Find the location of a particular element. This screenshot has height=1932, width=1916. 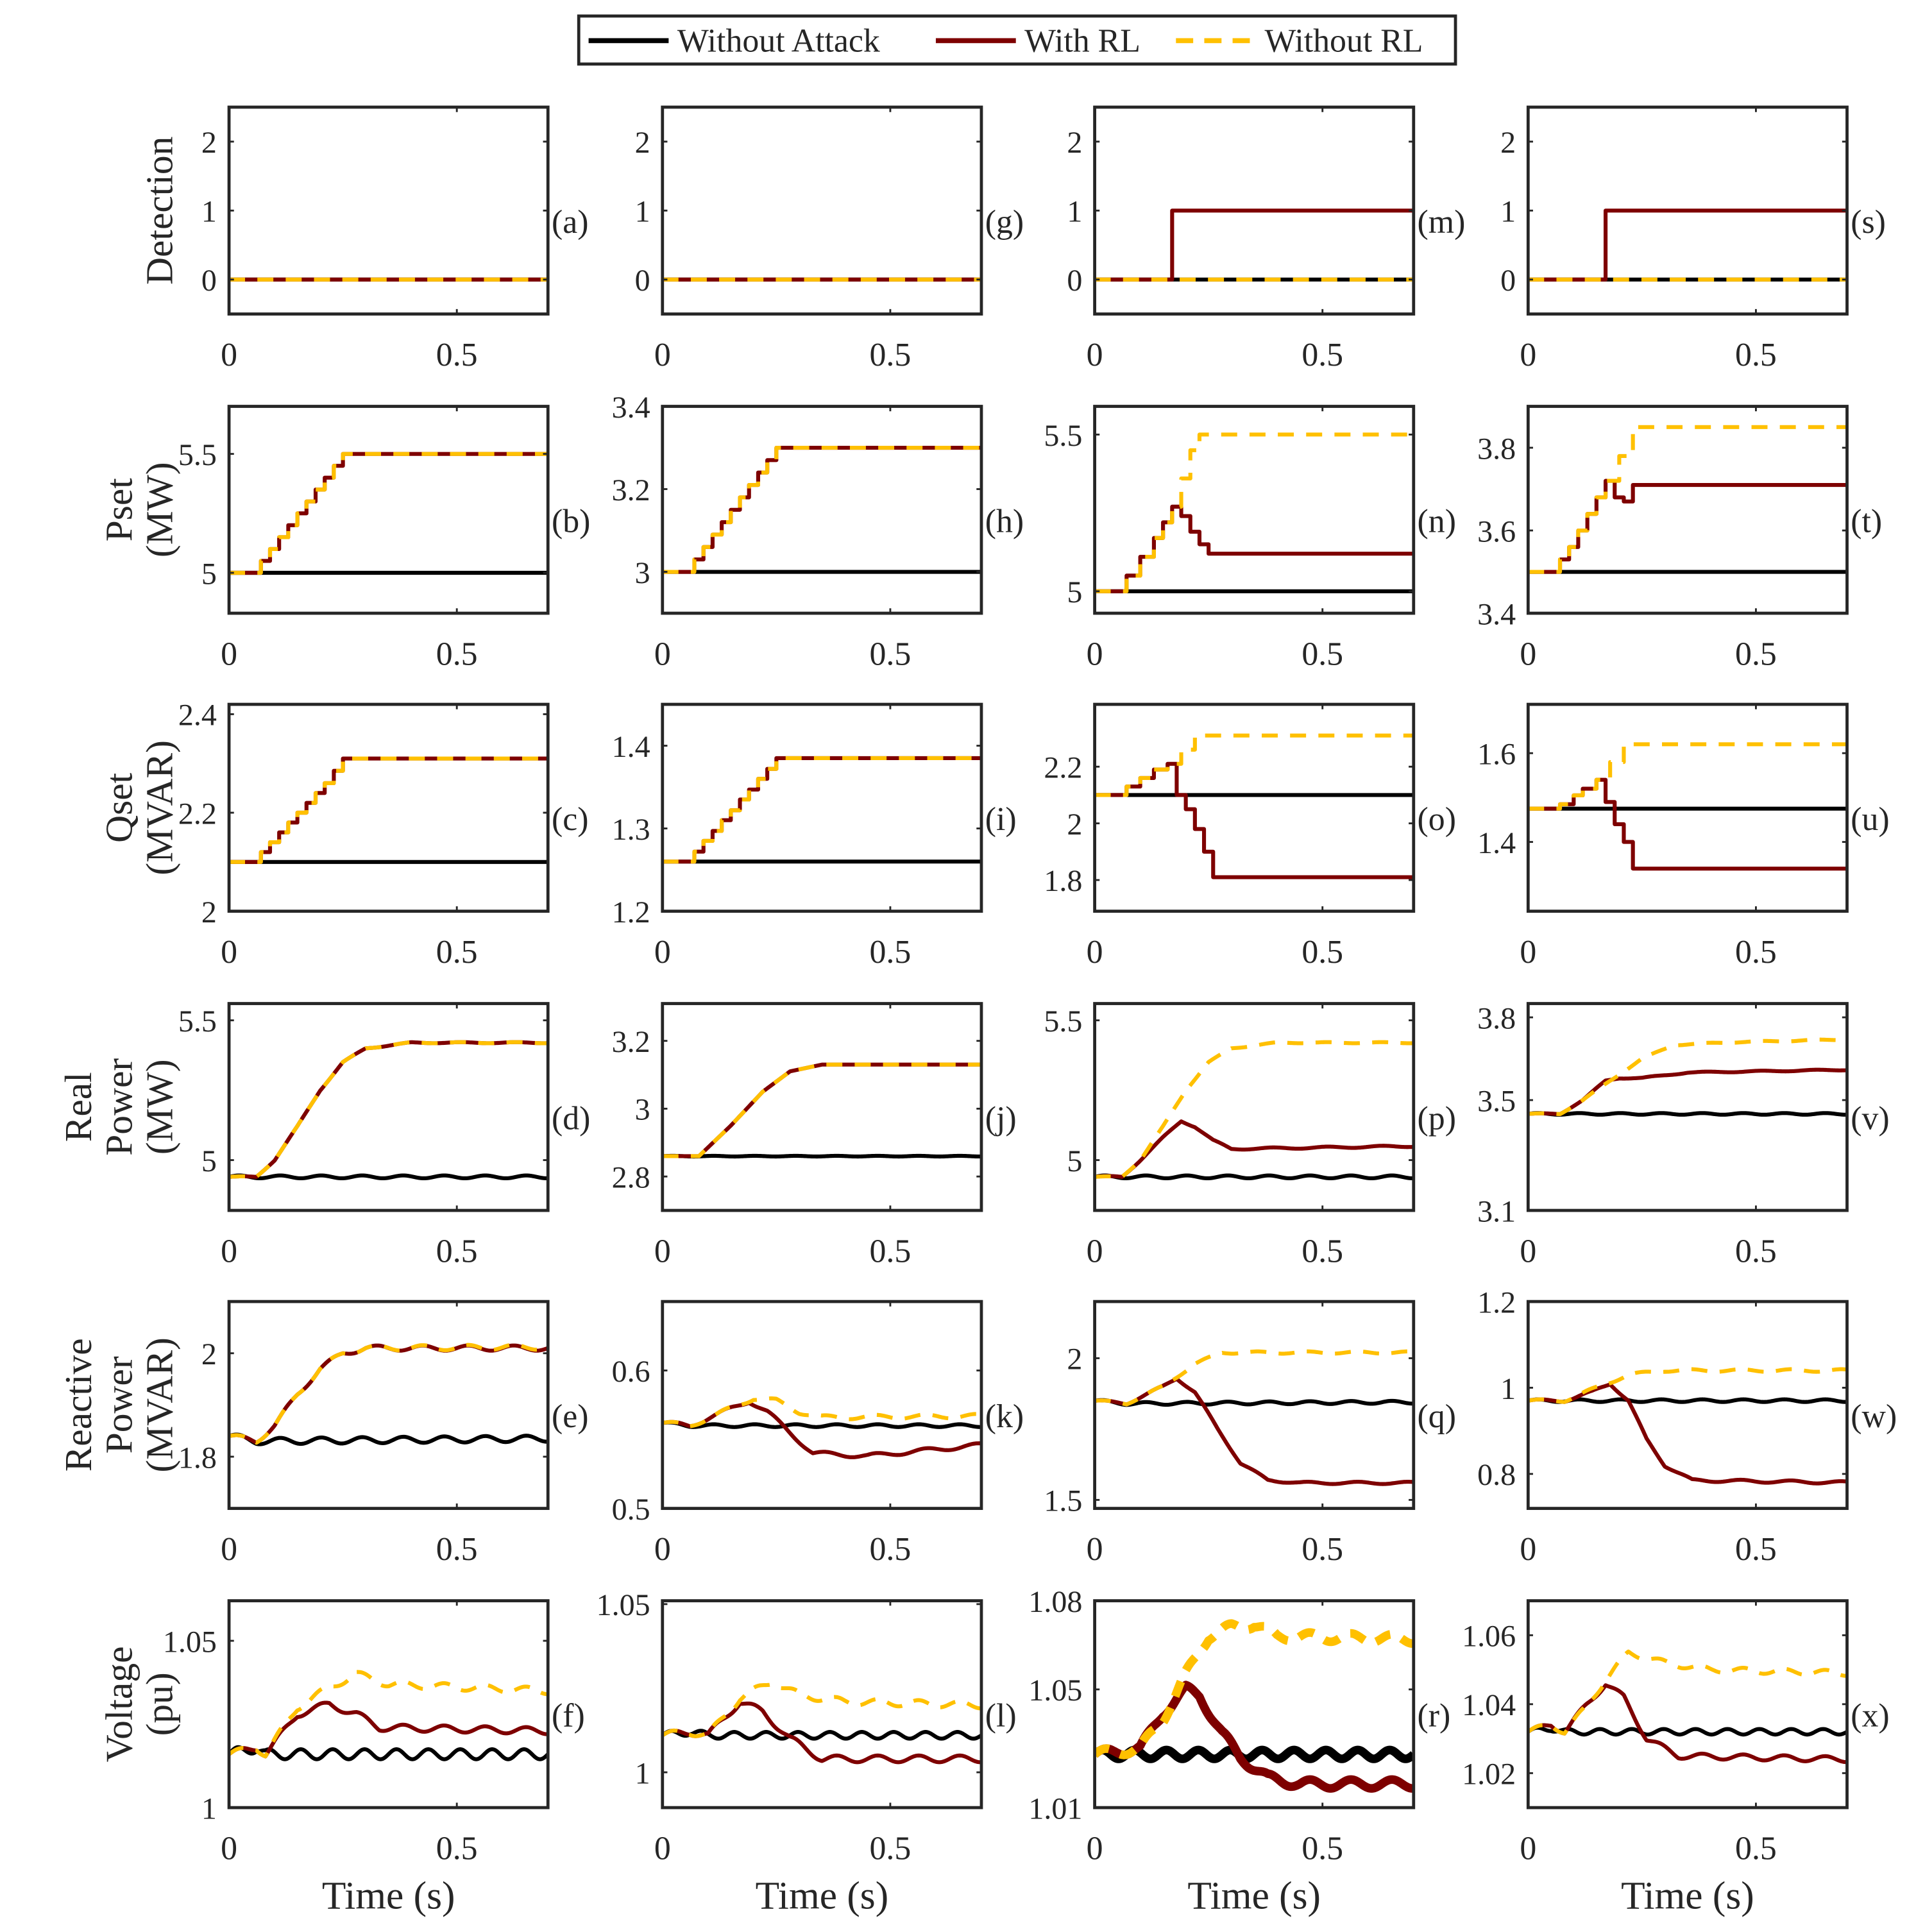

panel-label: (v) is located at coordinates (1870, 1118).